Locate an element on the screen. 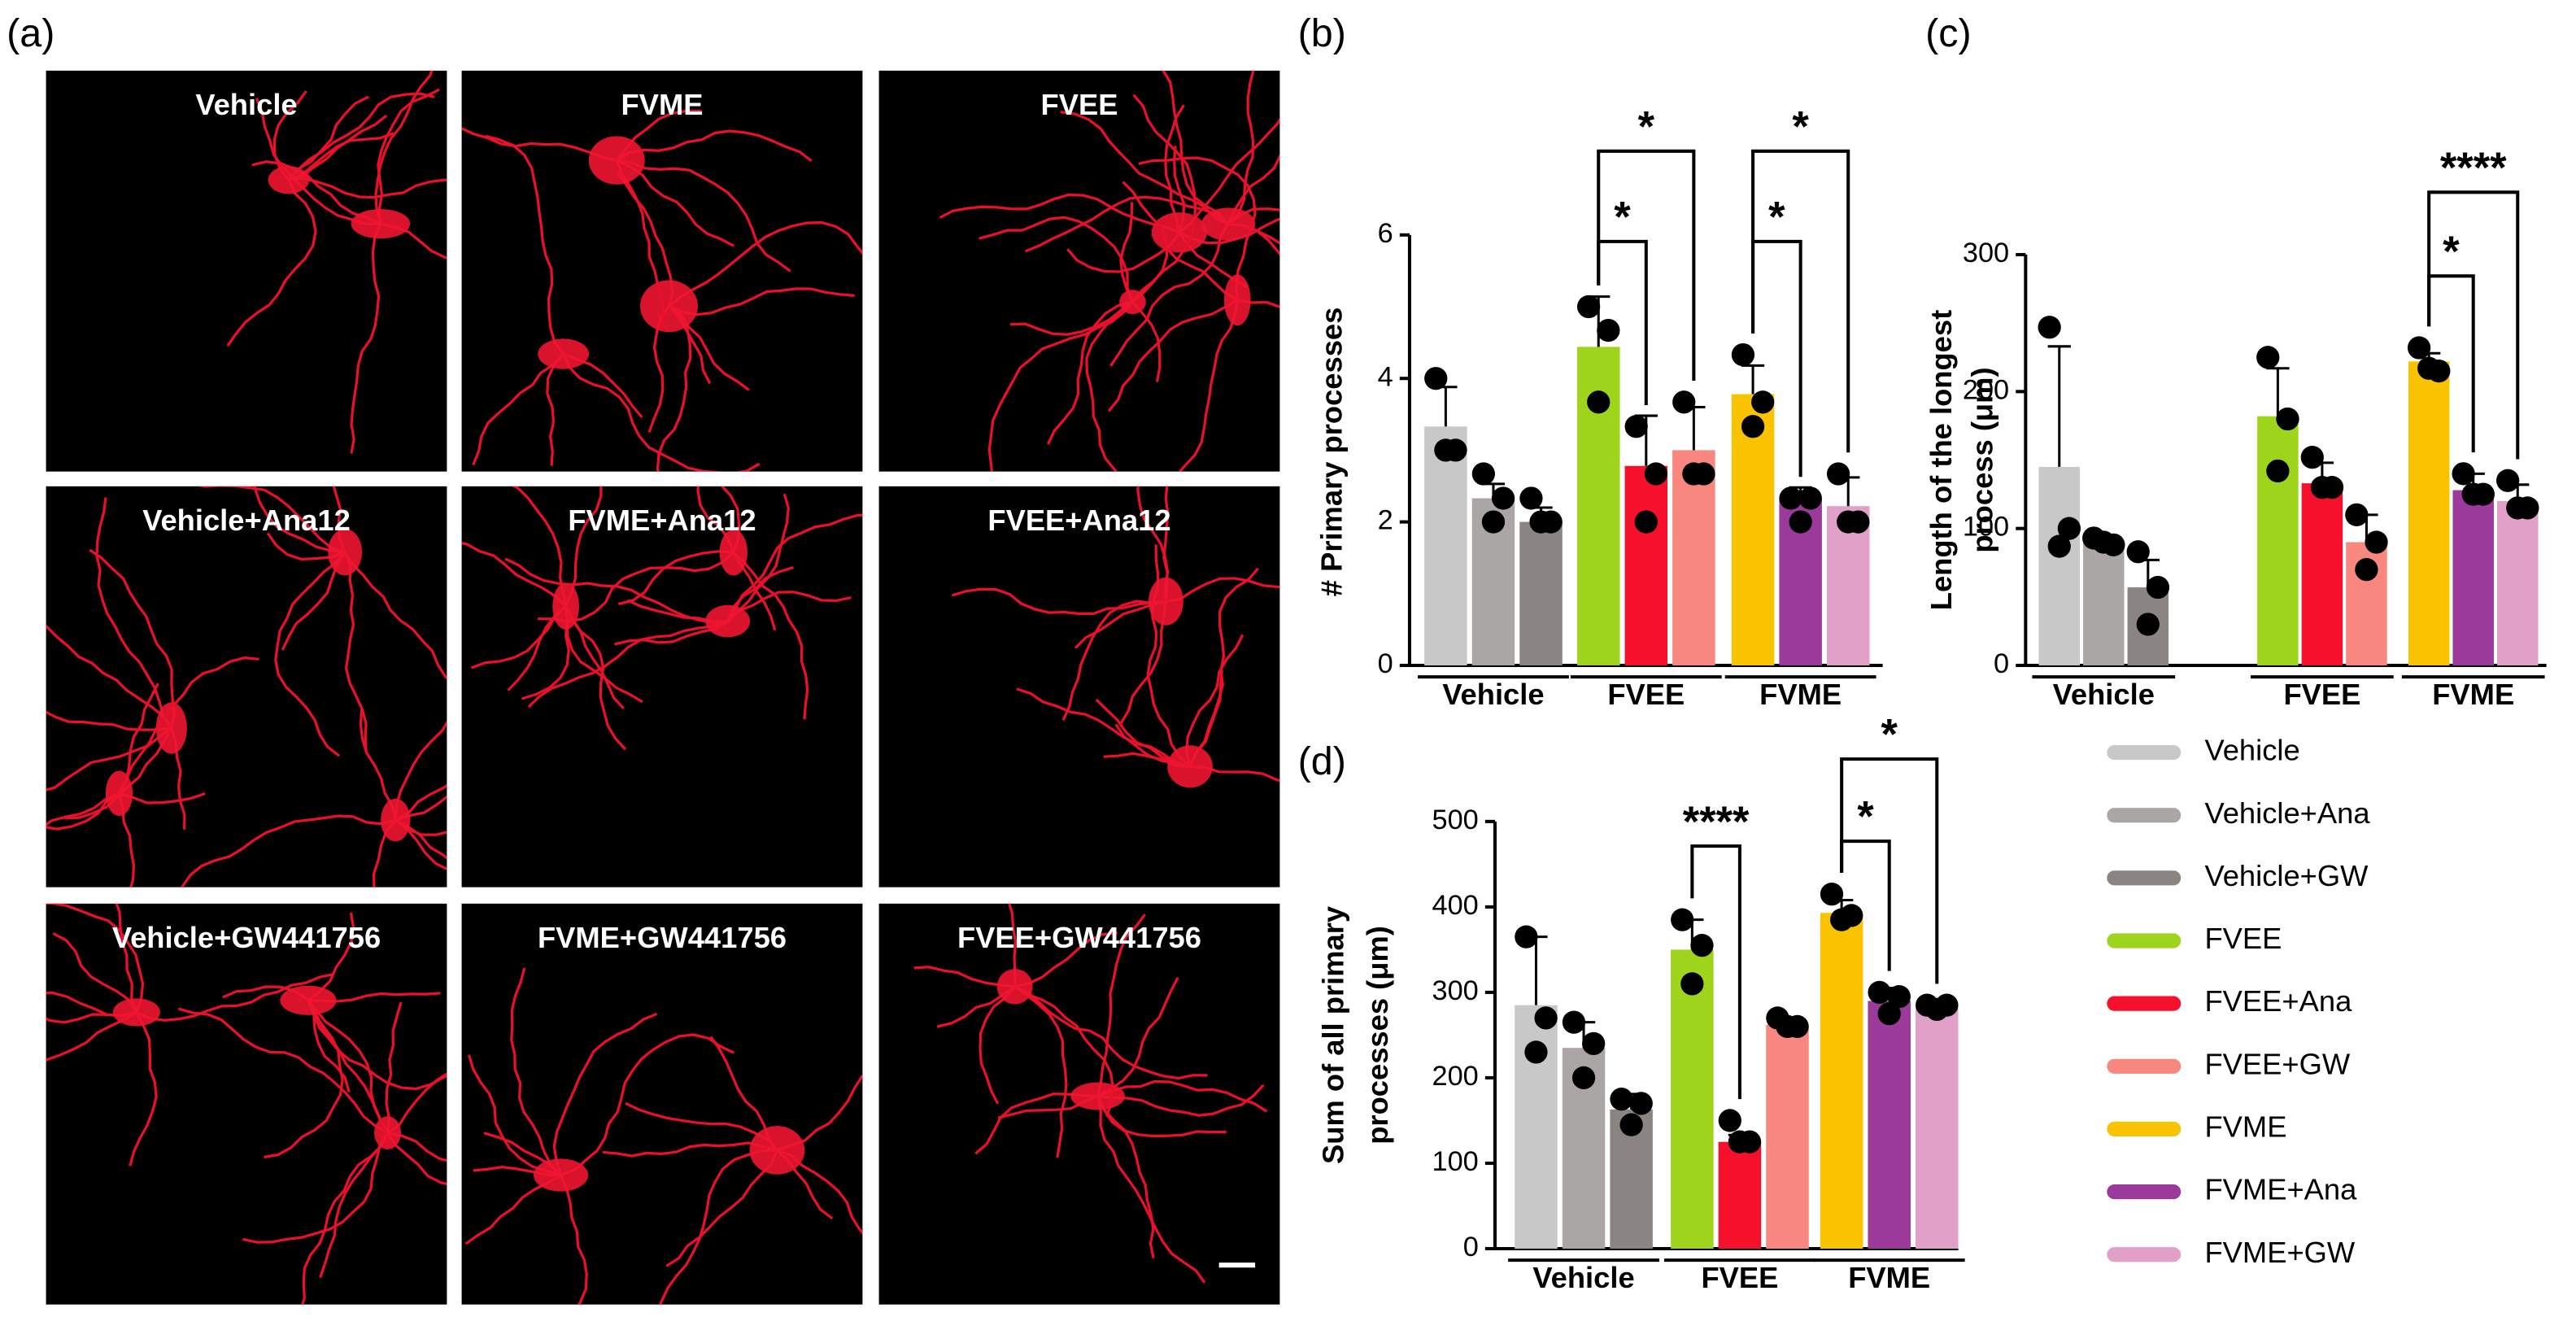 This screenshot has width=2576, height=1317. legend-label: Vehicle is located at coordinates (2251, 751).